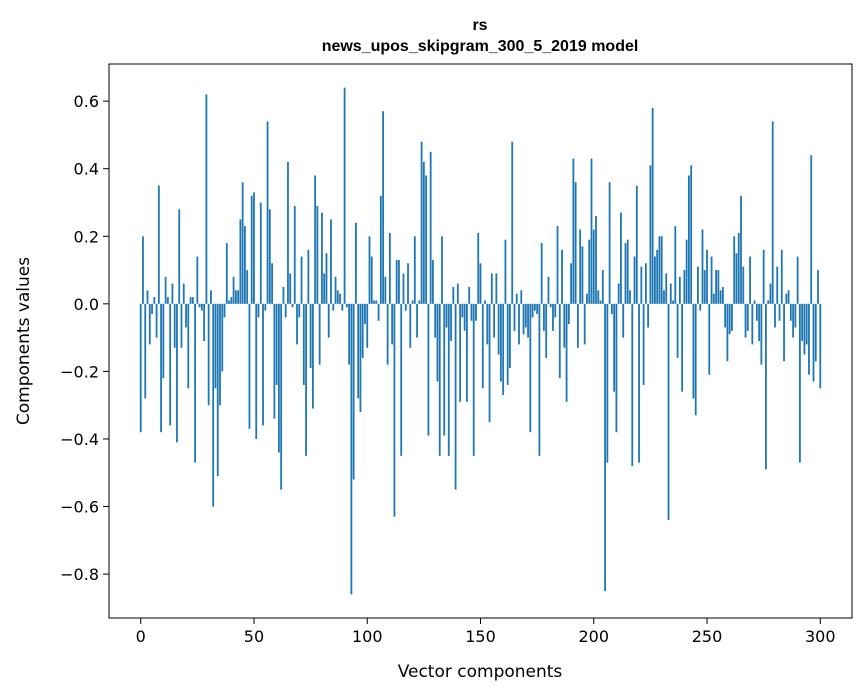 This screenshot has height=696, width=867. Describe the element at coordinates (480, 672) in the screenshot. I see `x-axis-label: Vector components` at that location.